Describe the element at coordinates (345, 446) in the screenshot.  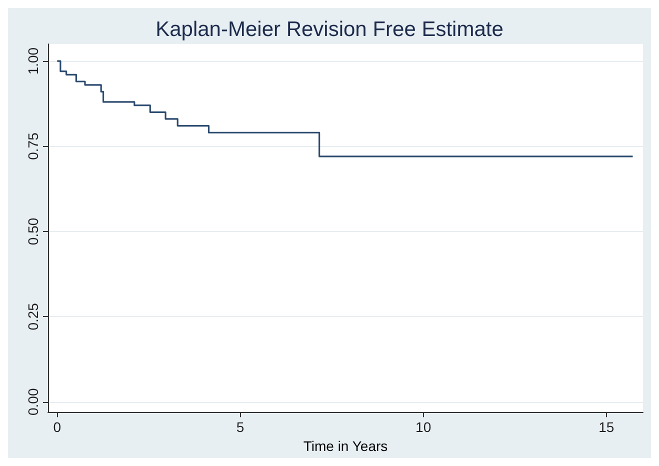
I see `x-axis-title: Time in Years` at that location.